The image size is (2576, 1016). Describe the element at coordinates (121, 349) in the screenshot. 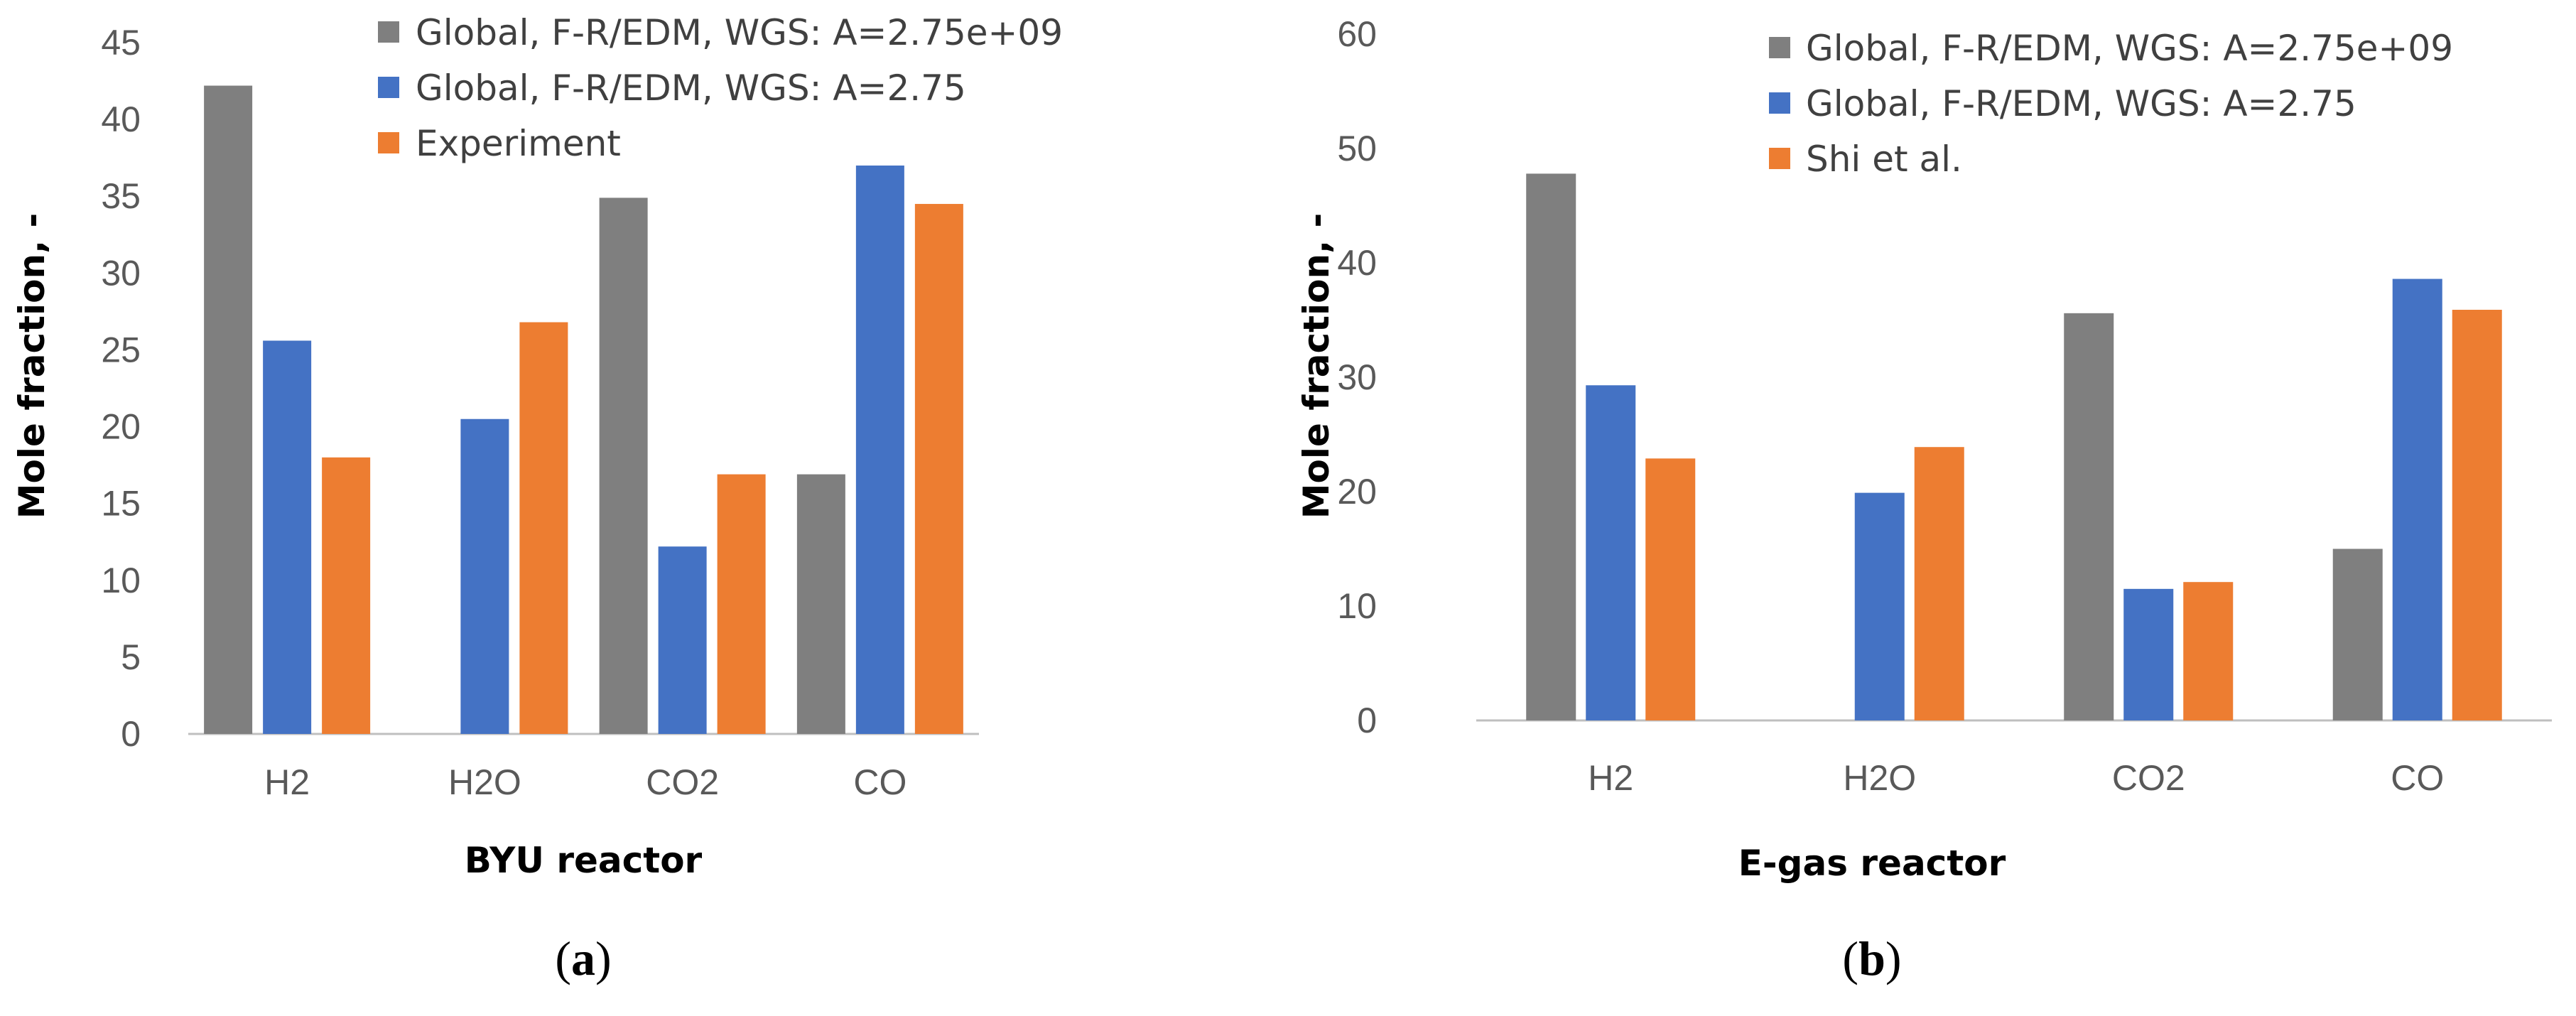

I see `y-tick-label: 25` at that location.